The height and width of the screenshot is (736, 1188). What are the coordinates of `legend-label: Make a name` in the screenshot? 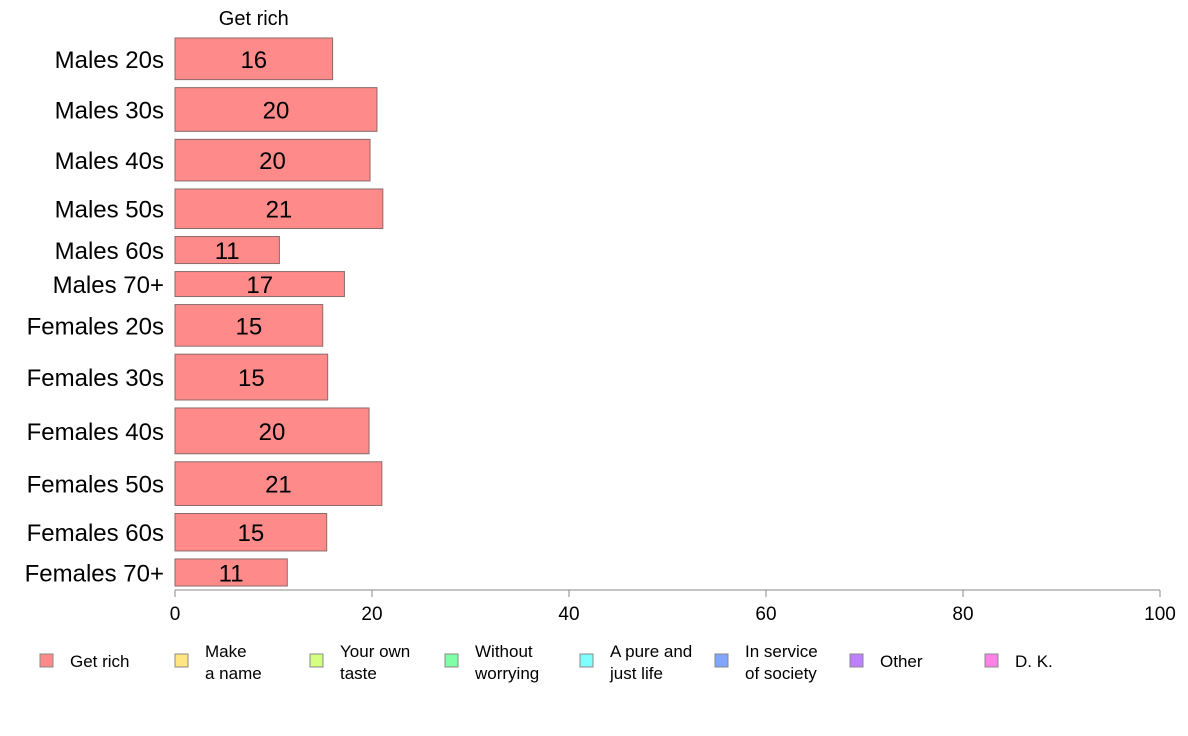 It's located at (233, 662).